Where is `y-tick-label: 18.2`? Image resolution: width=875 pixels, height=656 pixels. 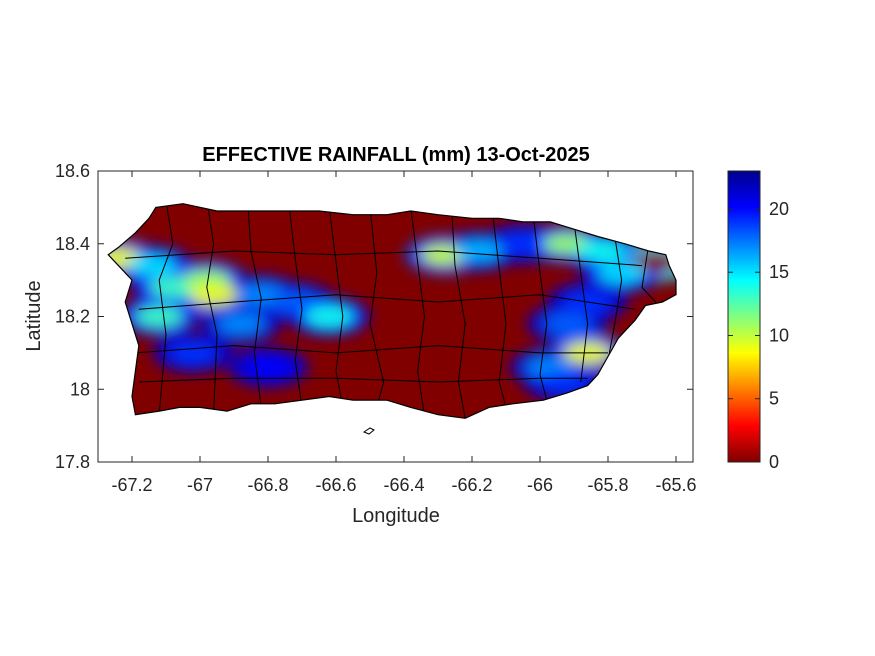
y-tick-label: 18.2 is located at coordinates (72, 317).